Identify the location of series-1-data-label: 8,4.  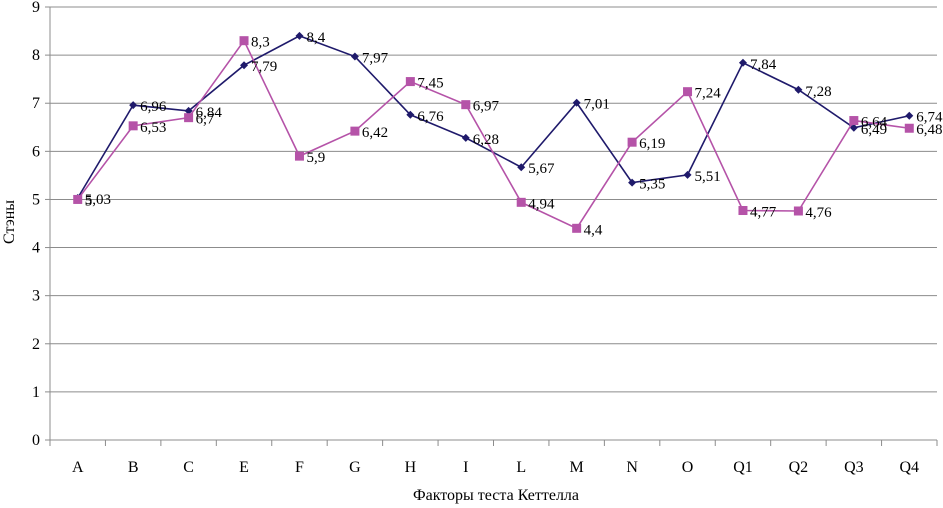
(315, 38).